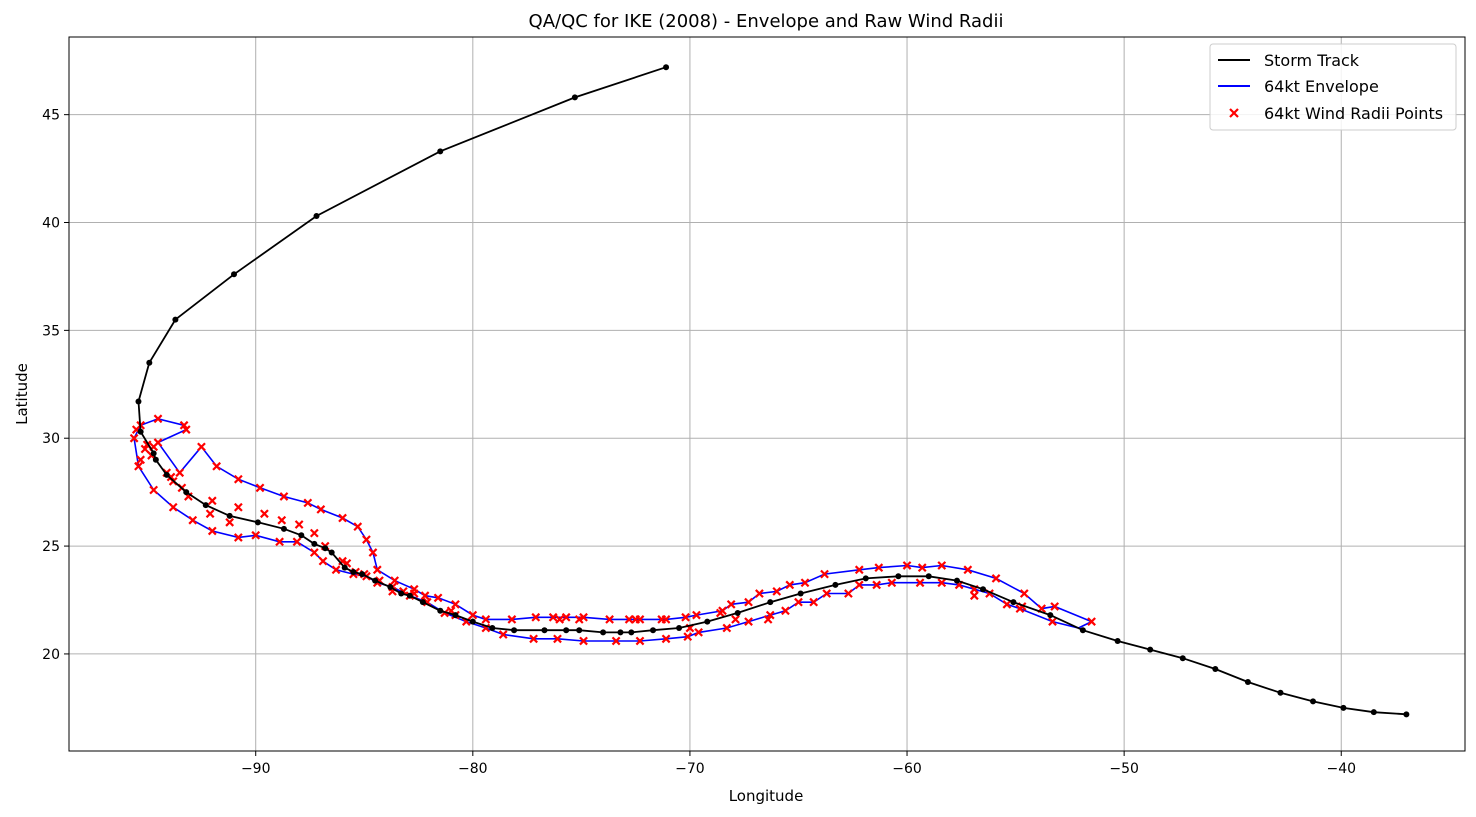  Describe the element at coordinates (55, 385) in the screenshot. I see `y-axis-ticks: 20 25 30 35 40 45` at that location.